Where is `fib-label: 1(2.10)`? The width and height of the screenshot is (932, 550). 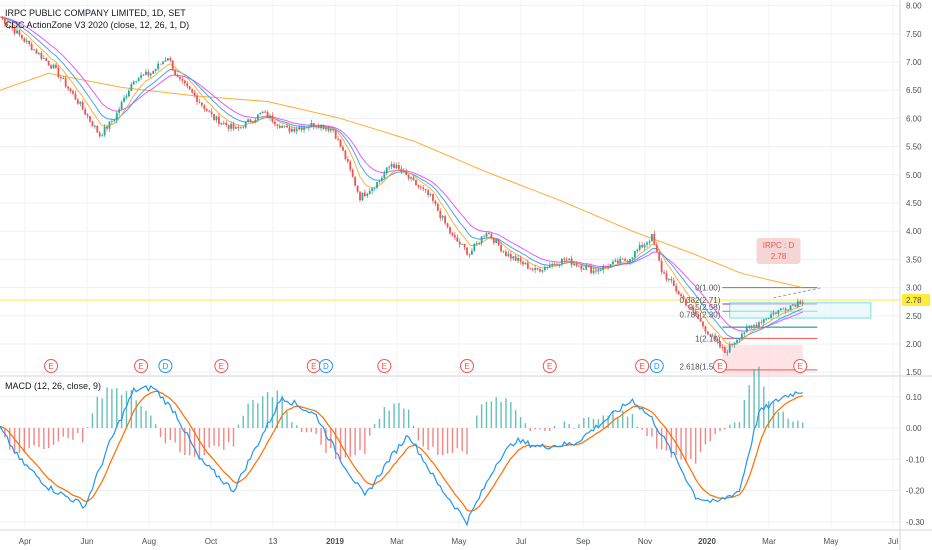
fib-label: 1(2.10) is located at coordinates (708, 338).